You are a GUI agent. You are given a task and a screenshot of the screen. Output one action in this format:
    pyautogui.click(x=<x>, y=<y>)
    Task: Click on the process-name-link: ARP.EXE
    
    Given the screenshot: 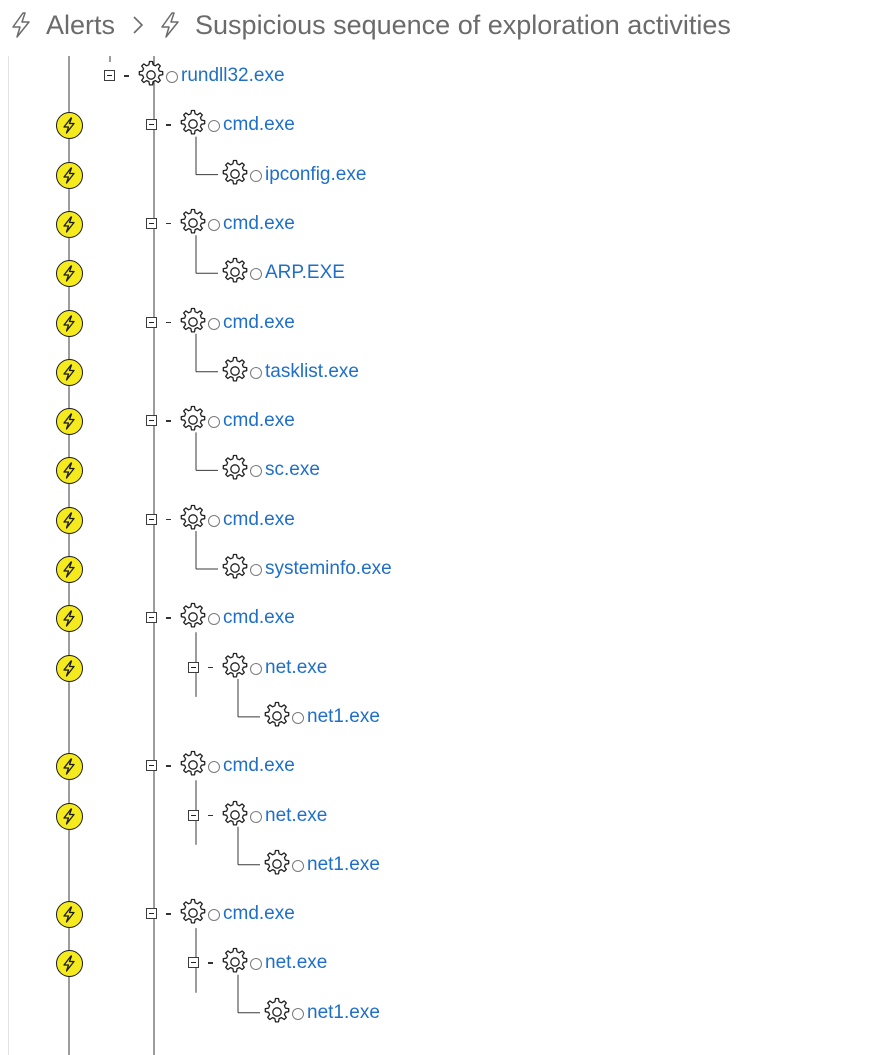 What is the action you would take?
    pyautogui.click(x=305, y=273)
    